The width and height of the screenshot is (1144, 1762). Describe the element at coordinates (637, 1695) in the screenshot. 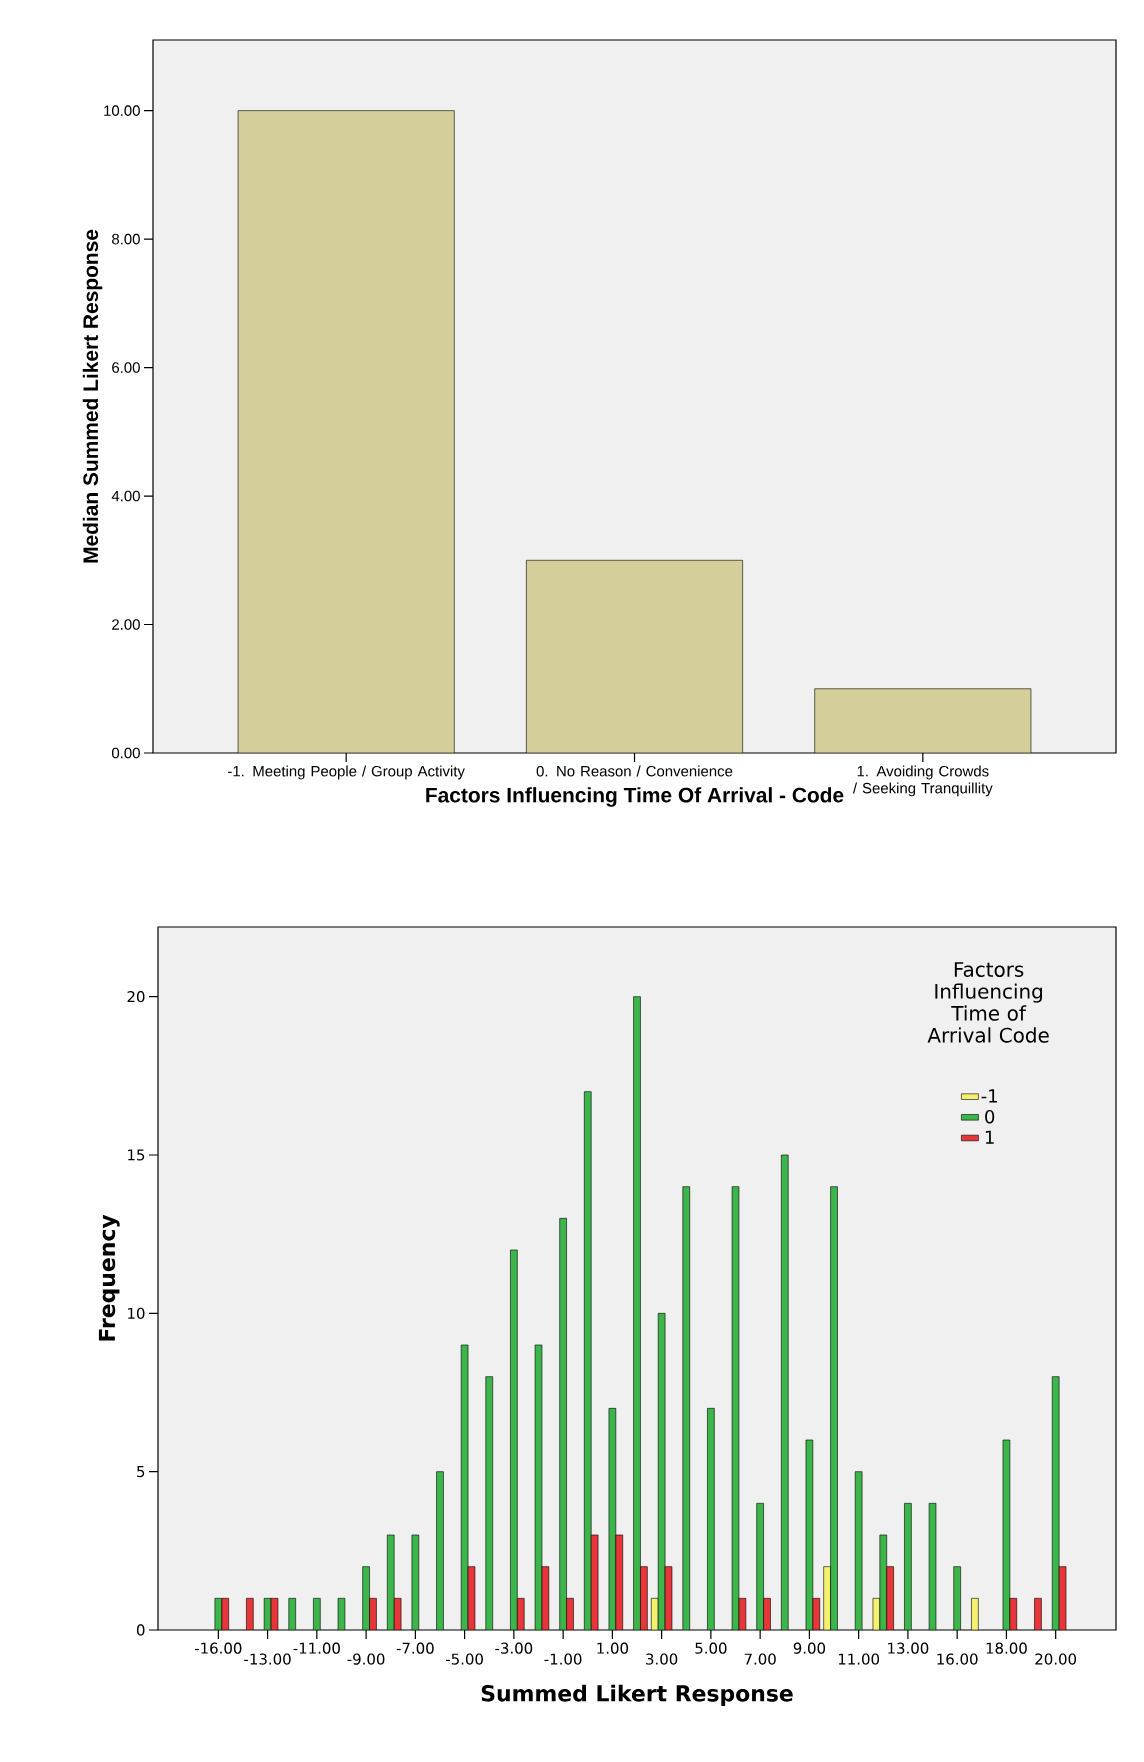

I see `x-axis-title: Summed Likert Response` at that location.